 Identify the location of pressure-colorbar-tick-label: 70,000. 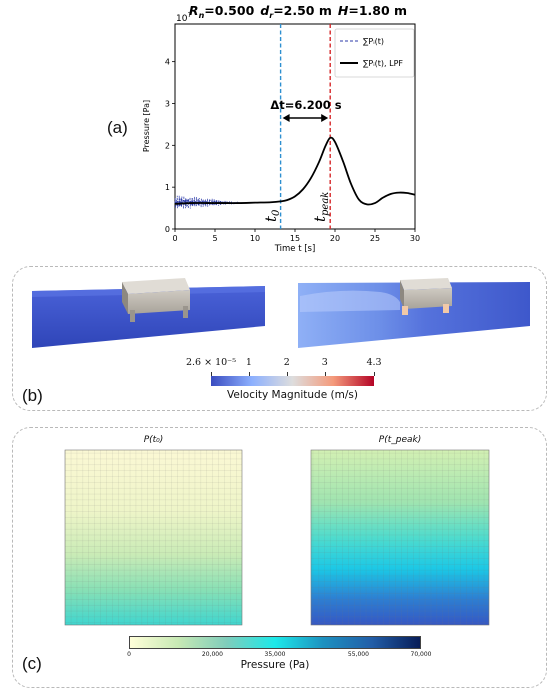
(421, 654).